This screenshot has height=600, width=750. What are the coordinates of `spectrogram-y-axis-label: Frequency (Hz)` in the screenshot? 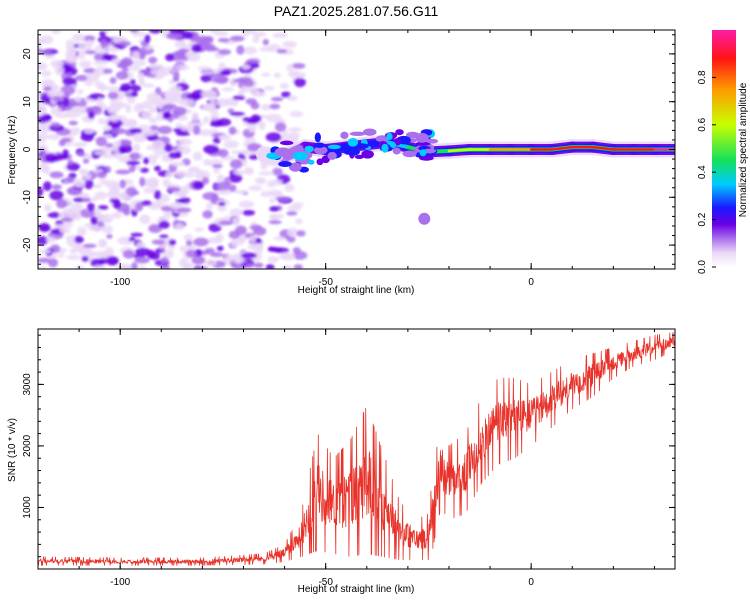 It's located at (12, 150).